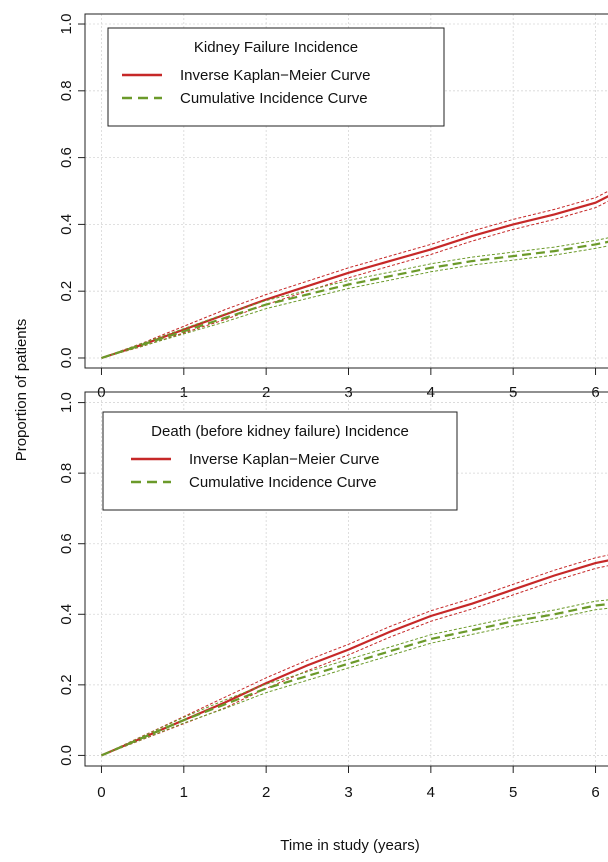  I want to click on x-tick-label: 1, so click(184, 792).